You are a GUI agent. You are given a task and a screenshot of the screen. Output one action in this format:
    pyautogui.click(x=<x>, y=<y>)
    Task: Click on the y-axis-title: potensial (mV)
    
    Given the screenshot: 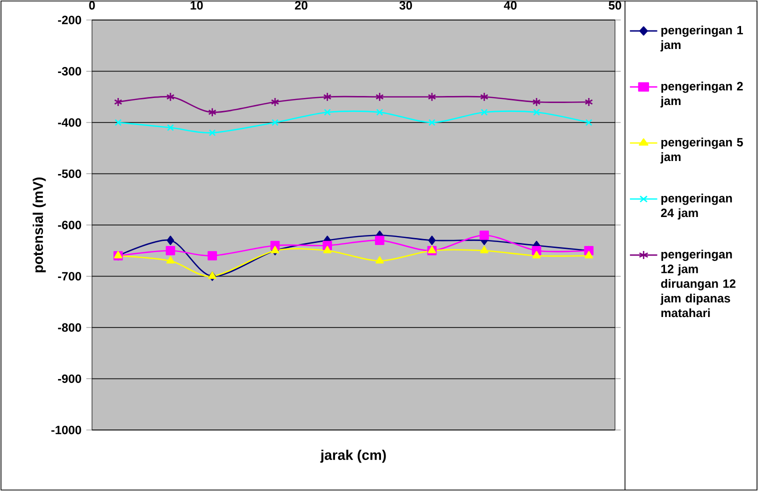 What is the action you would take?
    pyautogui.click(x=39, y=224)
    